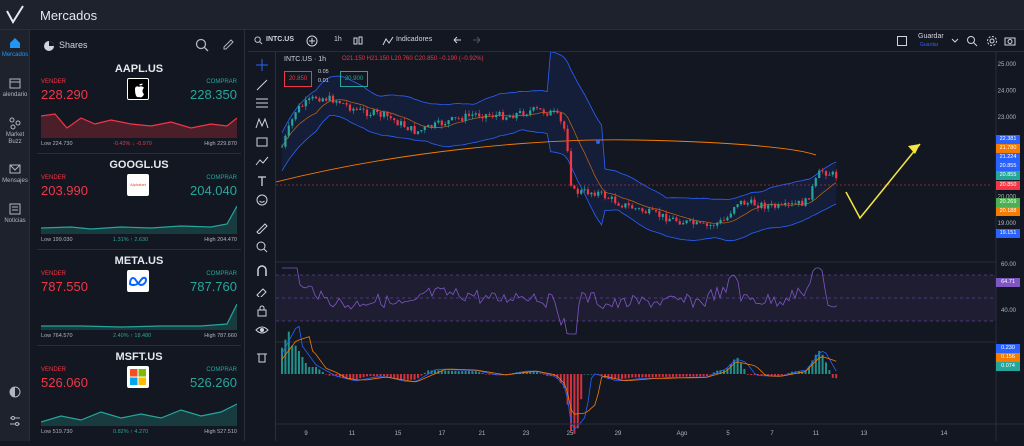 The height and width of the screenshot is (446, 1024). I want to click on buy-label: COMPRAR, so click(221, 370).